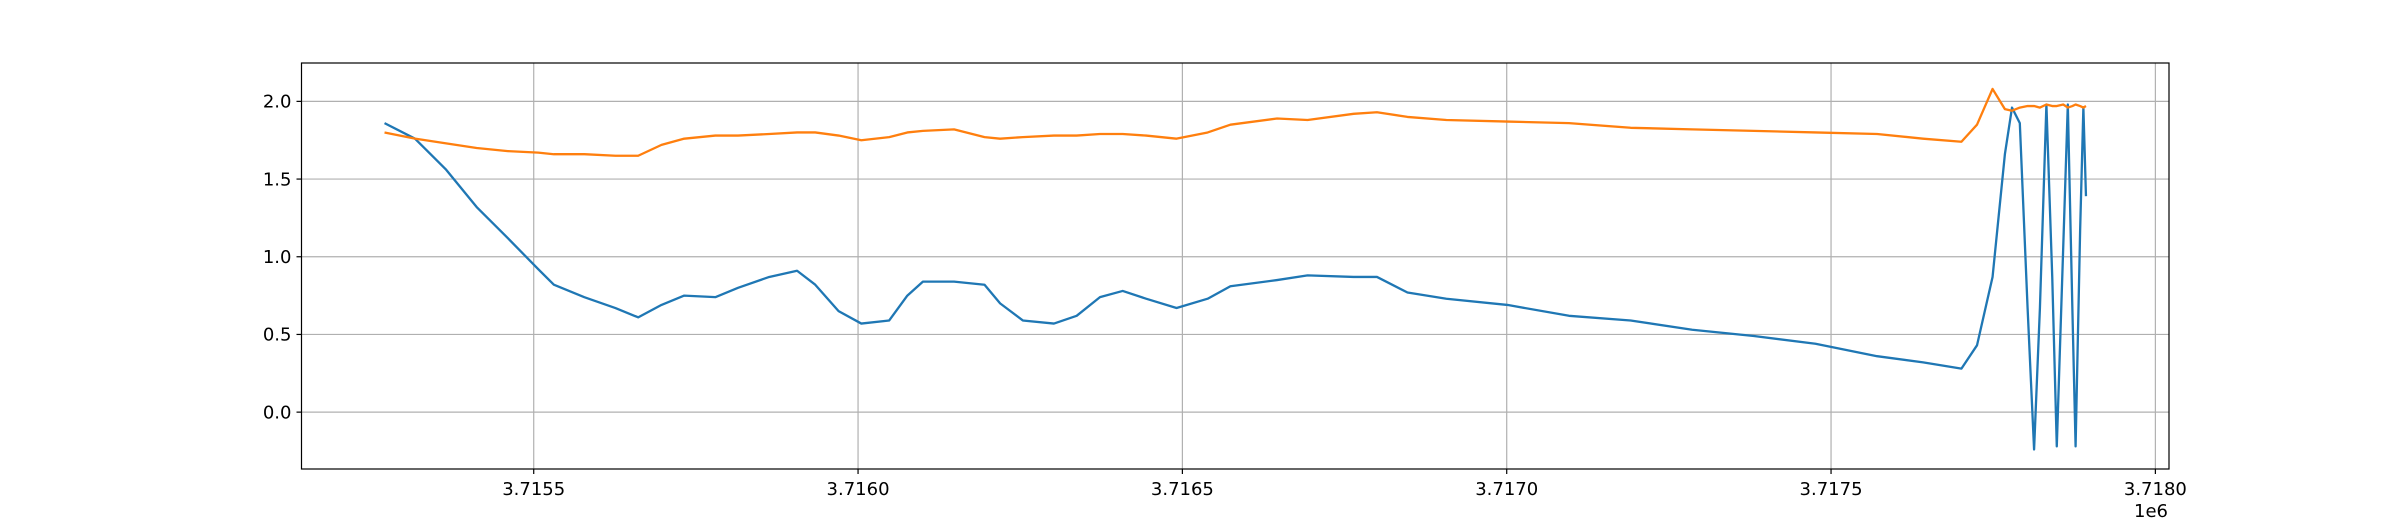  I want to click on y-tick-label: 1.0, so click(277, 257).